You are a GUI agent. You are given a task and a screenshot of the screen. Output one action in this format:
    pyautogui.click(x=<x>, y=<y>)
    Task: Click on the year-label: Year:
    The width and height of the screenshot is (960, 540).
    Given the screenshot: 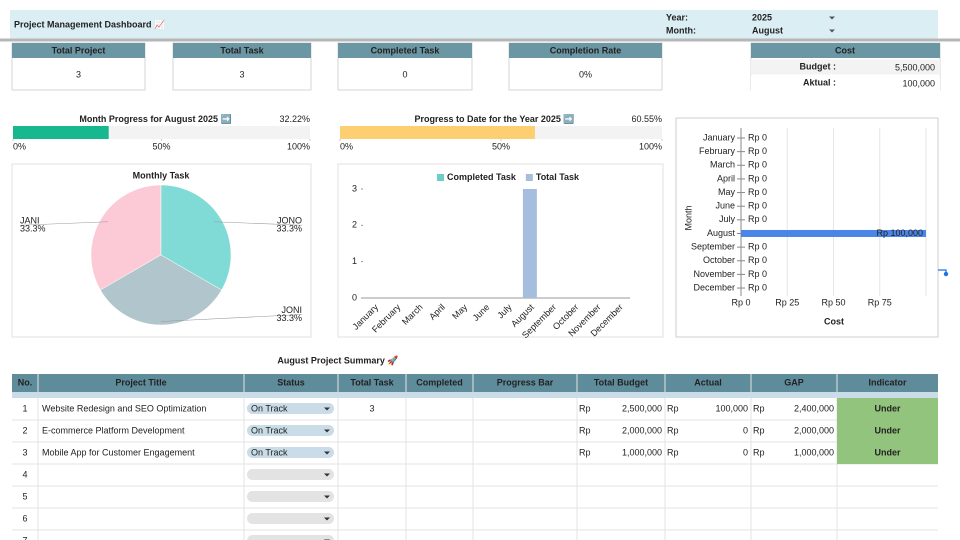 What is the action you would take?
    pyautogui.click(x=677, y=17)
    